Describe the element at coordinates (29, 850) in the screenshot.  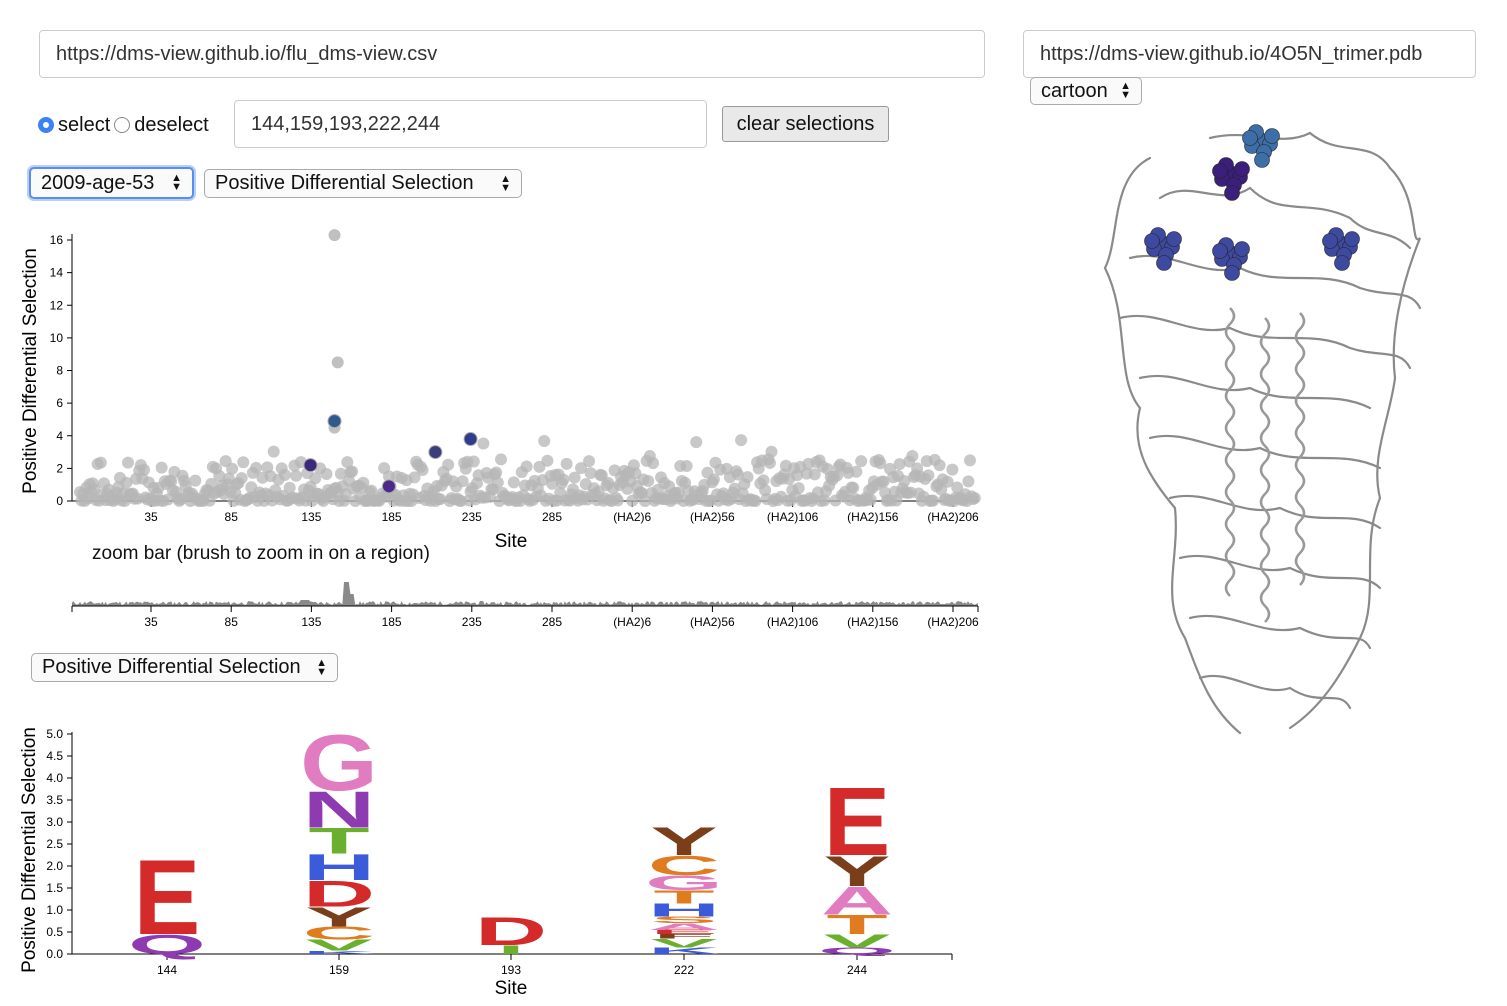
I see `y-axis-label: Positive Differential Selection` at that location.